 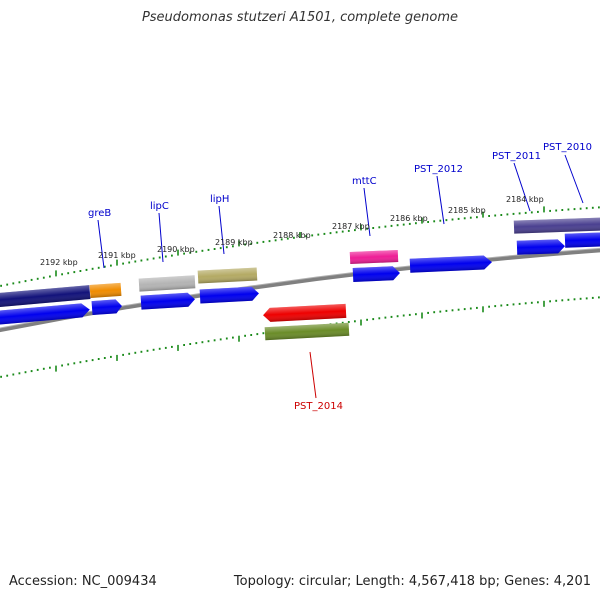 I want to click on gene-label-greB: greB, so click(x=99, y=213).